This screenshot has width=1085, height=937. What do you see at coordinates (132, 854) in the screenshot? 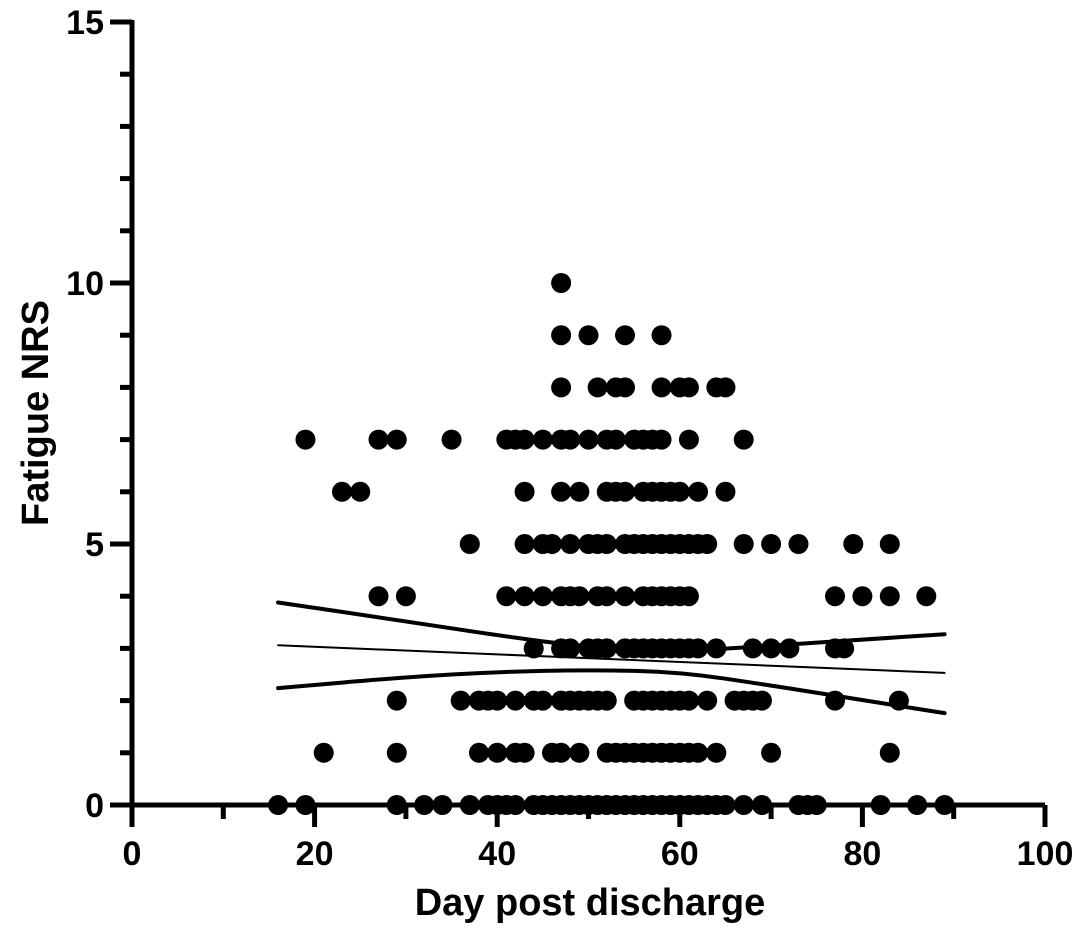
I see `x-tick-label: 0` at bounding box center [132, 854].